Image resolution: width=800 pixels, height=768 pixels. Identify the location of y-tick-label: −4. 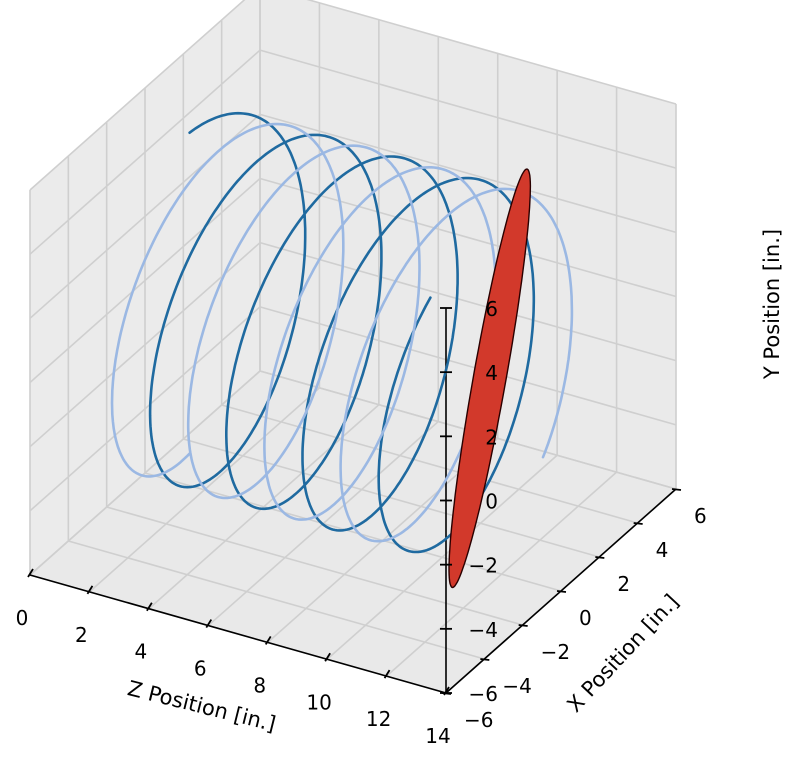
(483, 630).